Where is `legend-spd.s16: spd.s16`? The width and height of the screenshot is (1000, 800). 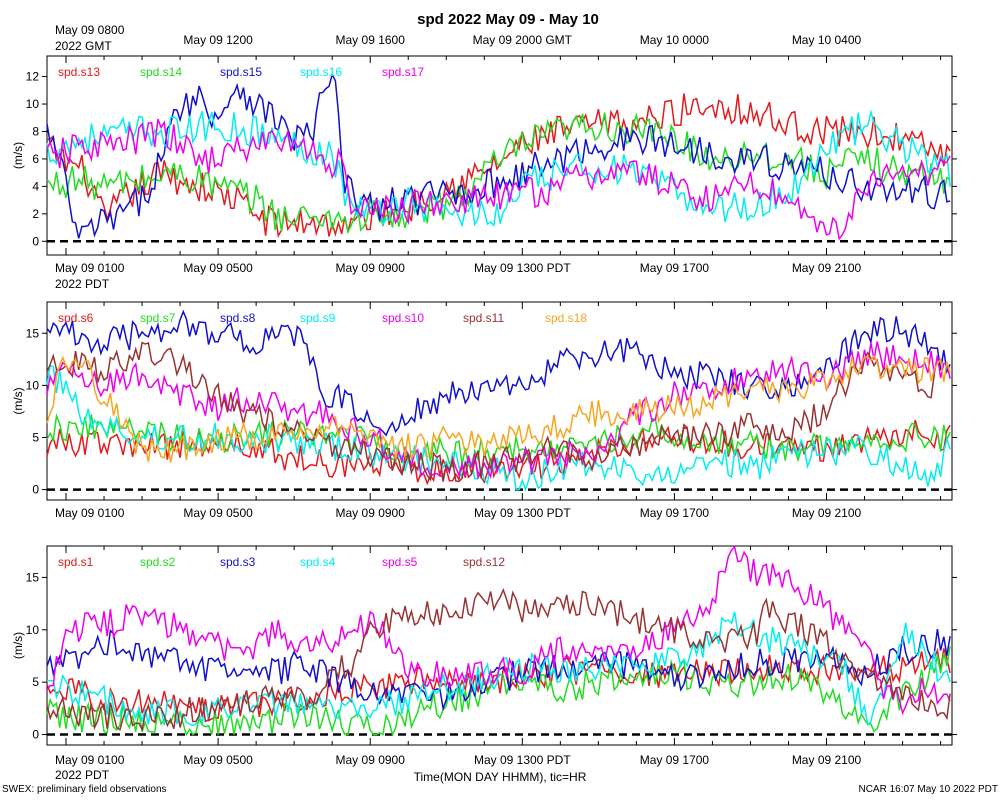 legend-spd.s16: spd.s16 is located at coordinates (321, 72).